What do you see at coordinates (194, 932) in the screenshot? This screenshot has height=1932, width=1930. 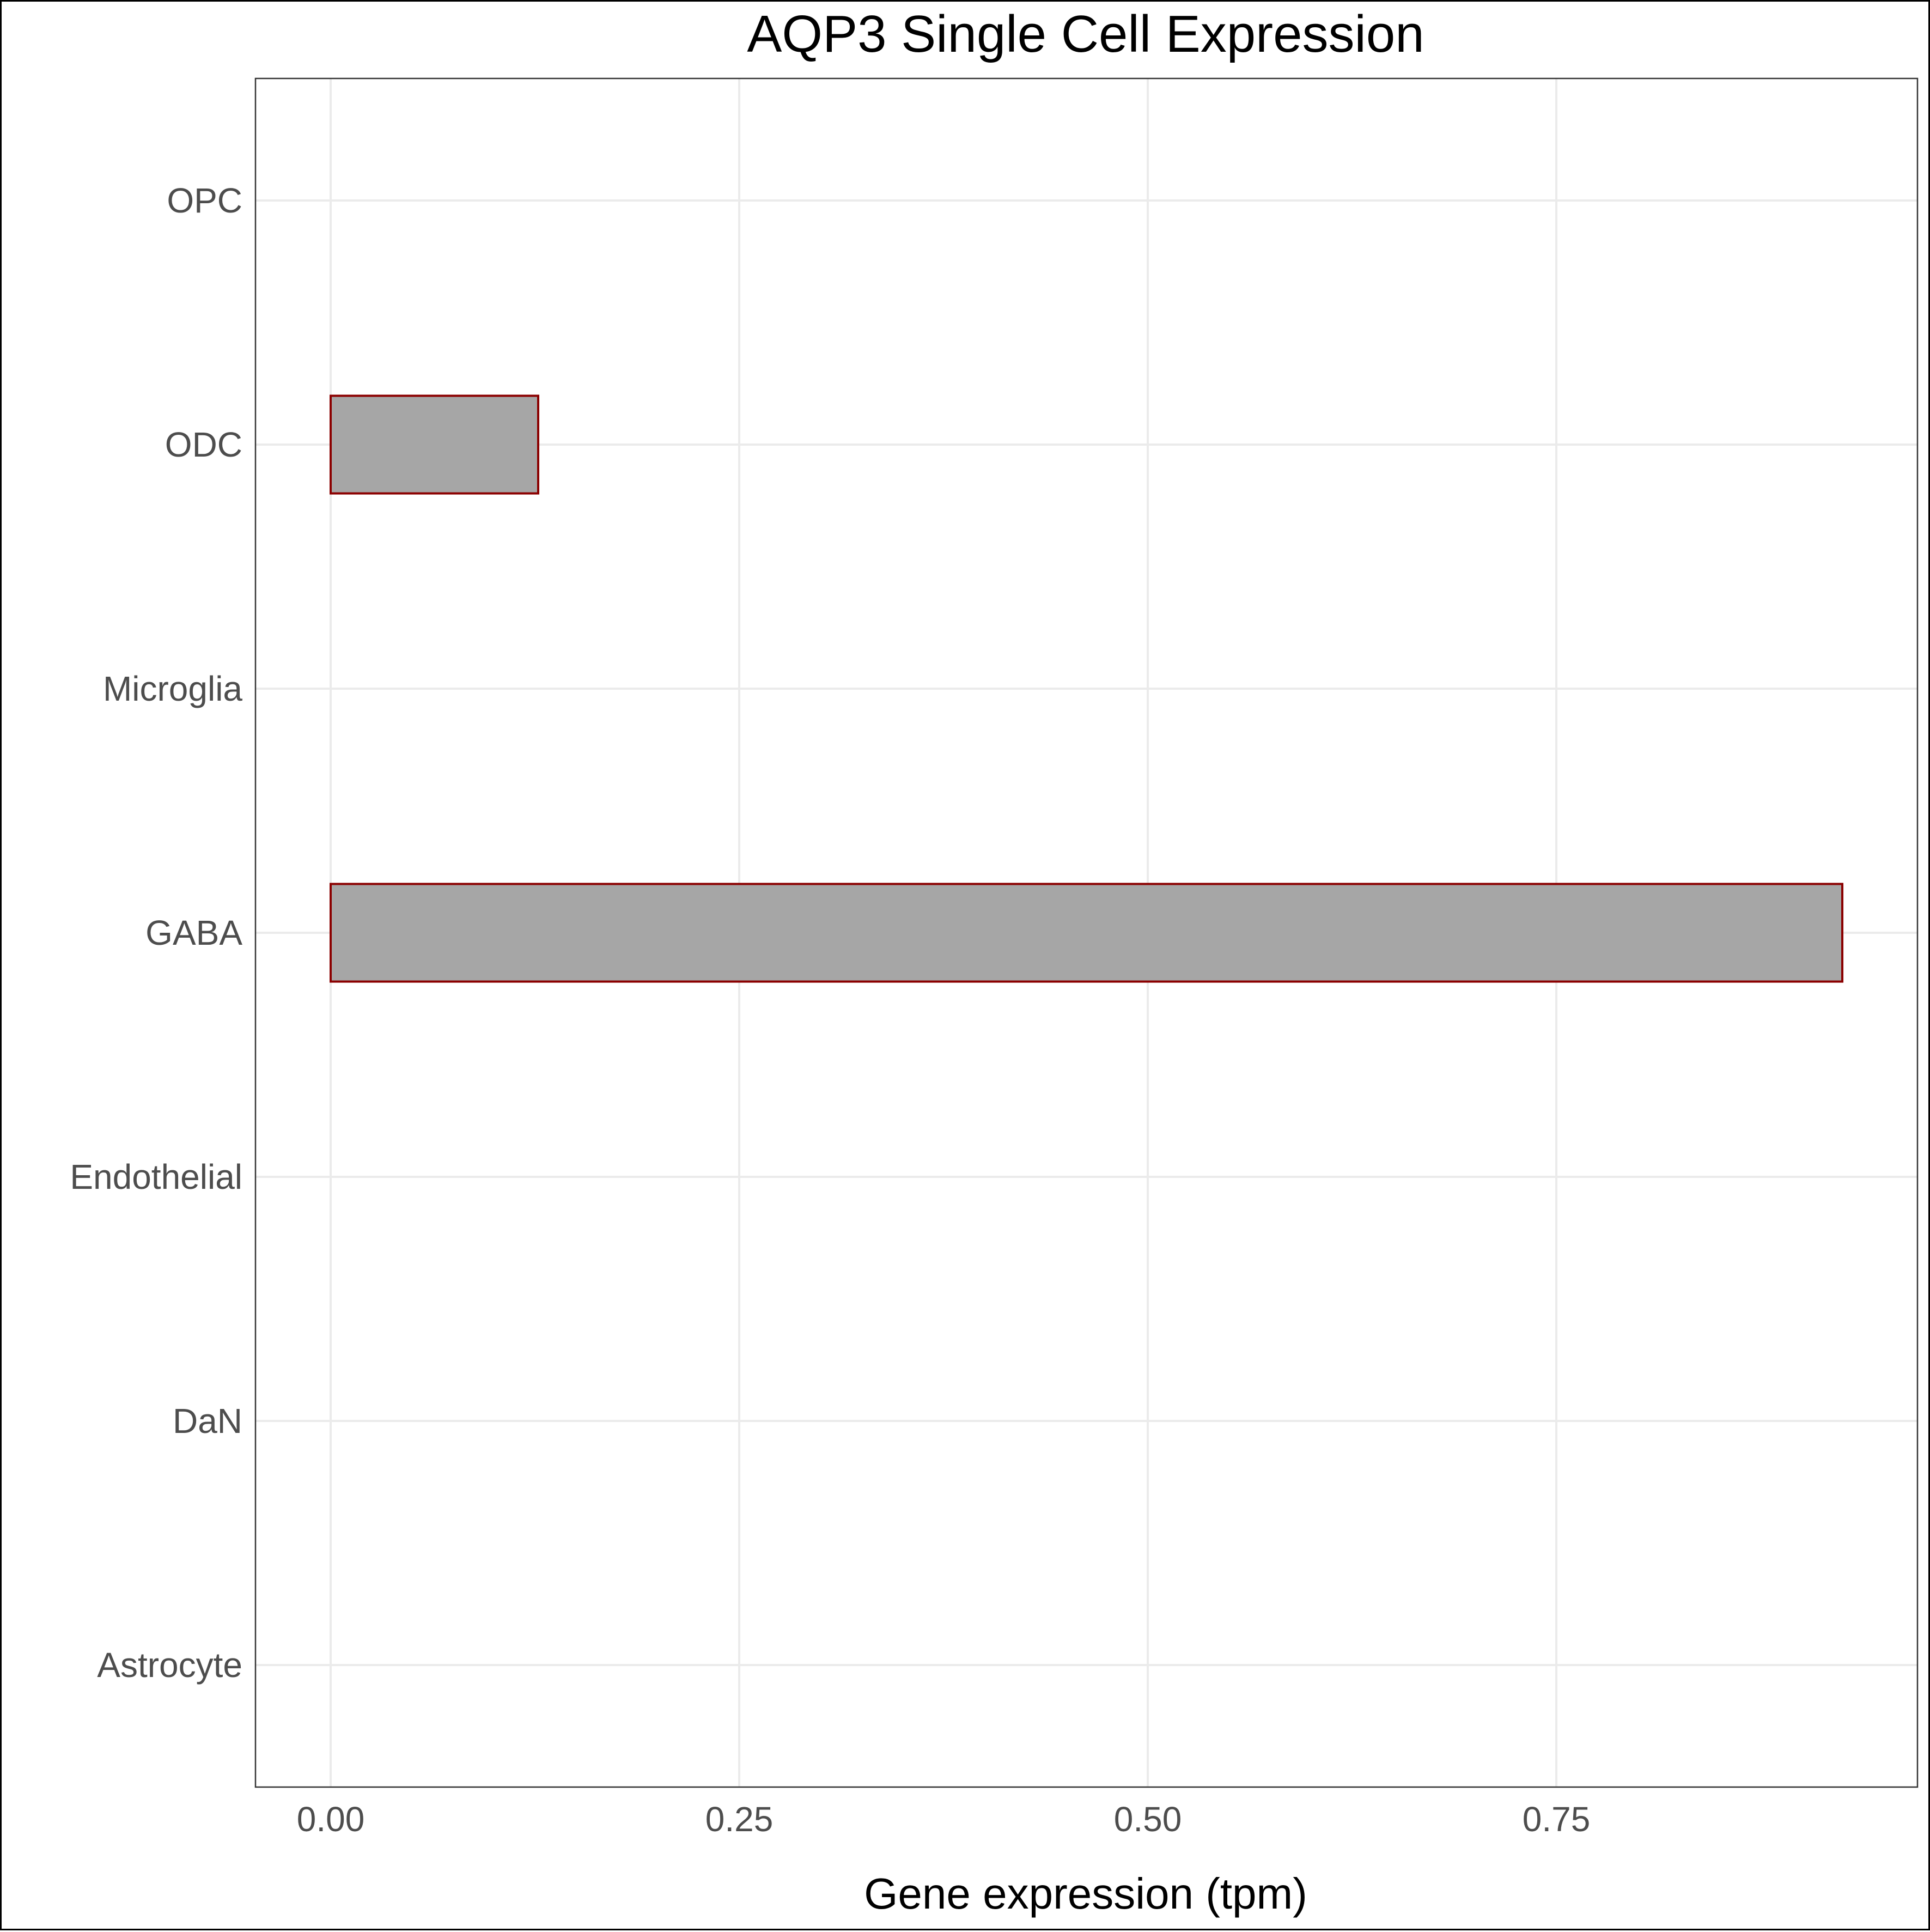 I see `y-tick-label: GABA` at bounding box center [194, 932].